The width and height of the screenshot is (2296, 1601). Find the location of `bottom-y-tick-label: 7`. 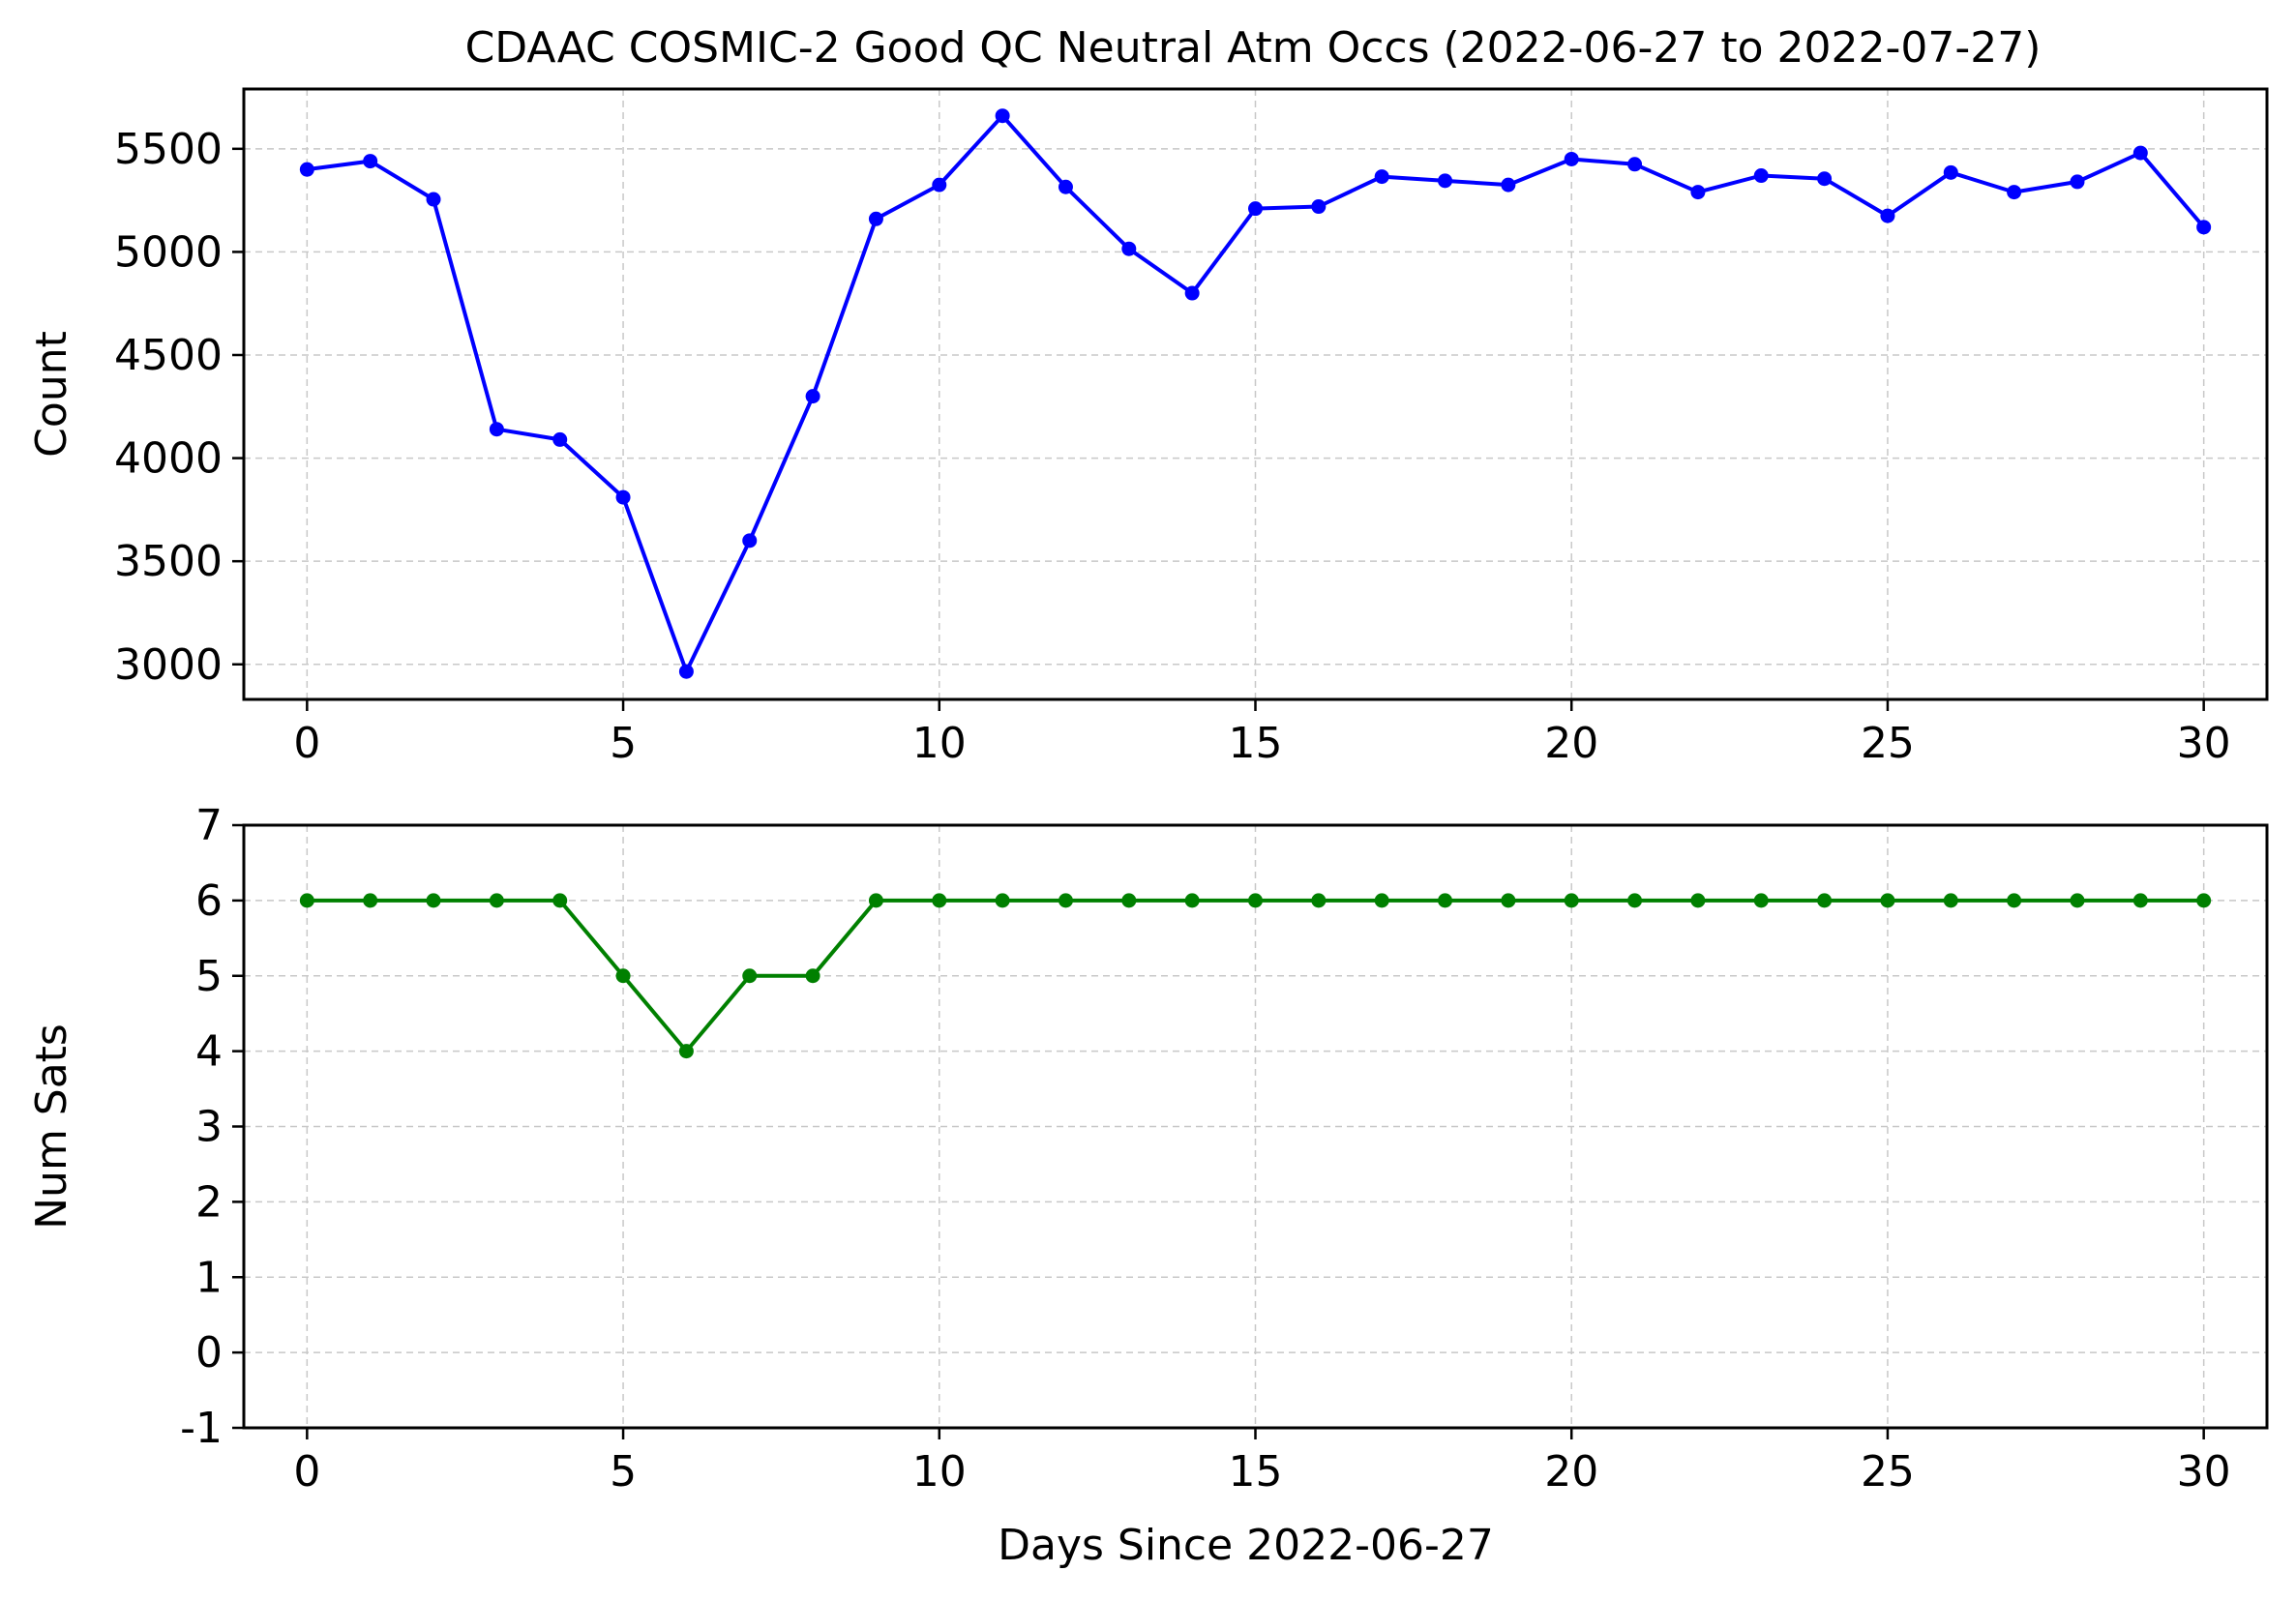

bottom-y-tick-label: 7 is located at coordinates (209, 826).